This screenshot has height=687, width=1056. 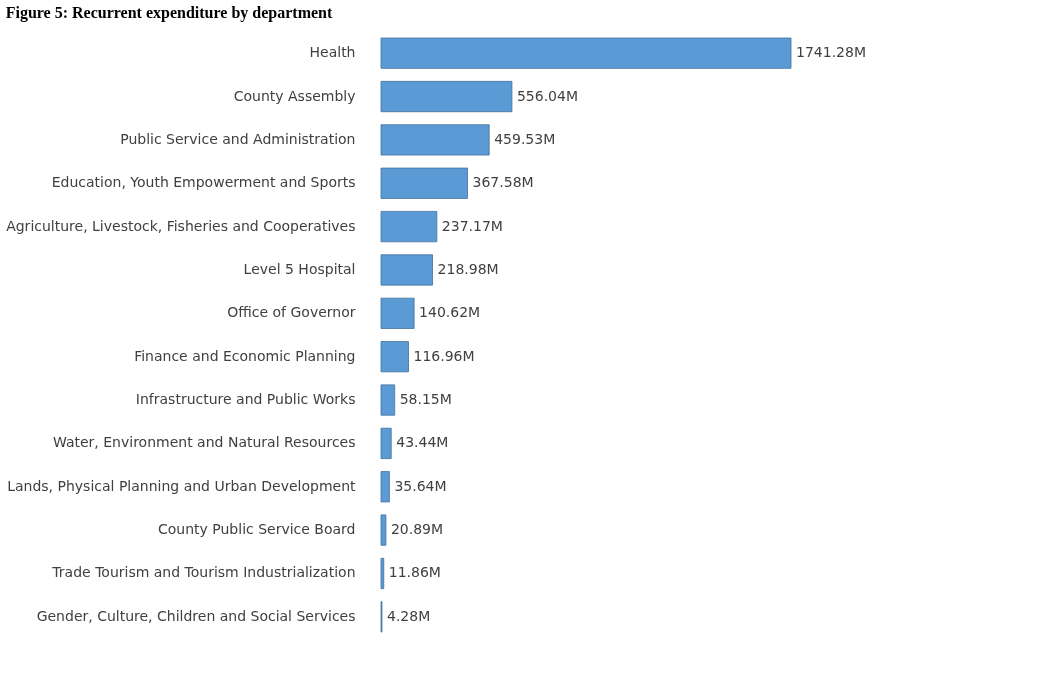 What do you see at coordinates (294, 95) in the screenshot?
I see `y-tick-label: County Assembly` at bounding box center [294, 95].